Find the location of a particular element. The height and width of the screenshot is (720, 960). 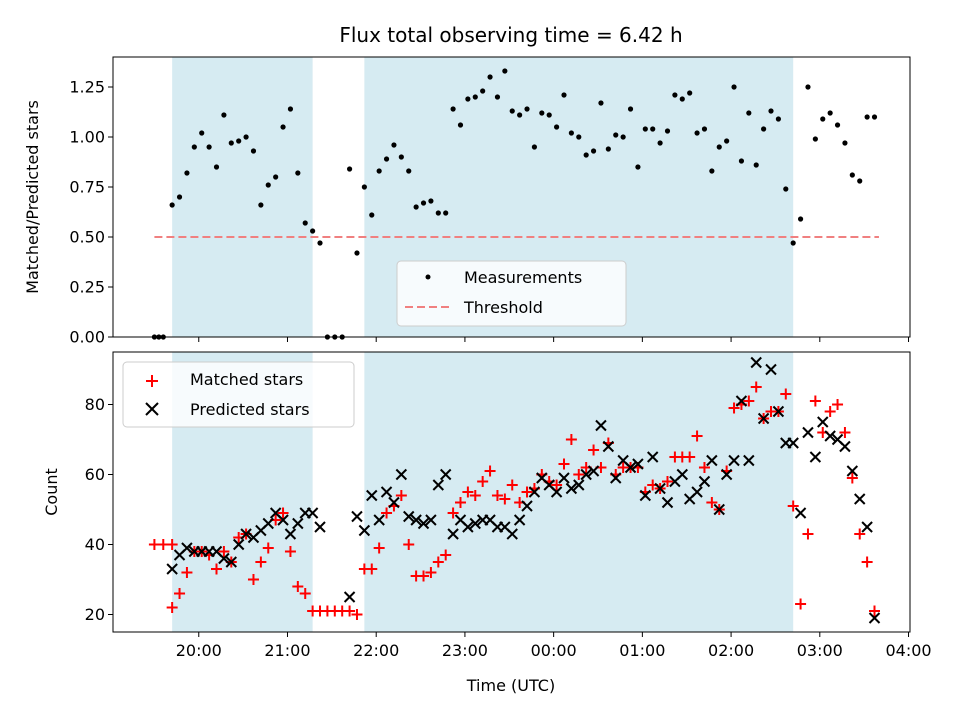

y-tick-label: 0.50 is located at coordinates (87, 237).